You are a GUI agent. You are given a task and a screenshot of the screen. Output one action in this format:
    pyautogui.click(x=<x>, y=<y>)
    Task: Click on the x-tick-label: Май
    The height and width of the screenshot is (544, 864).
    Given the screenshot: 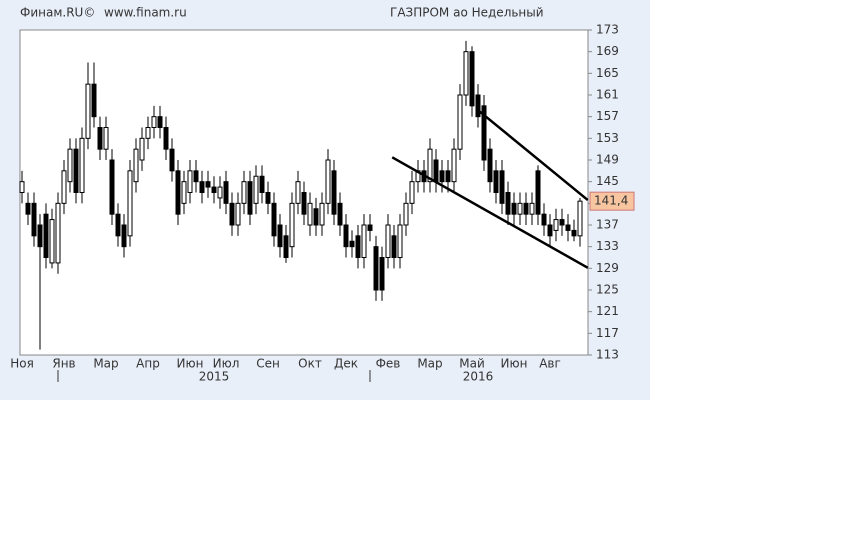 What is the action you would take?
    pyautogui.click(x=472, y=364)
    